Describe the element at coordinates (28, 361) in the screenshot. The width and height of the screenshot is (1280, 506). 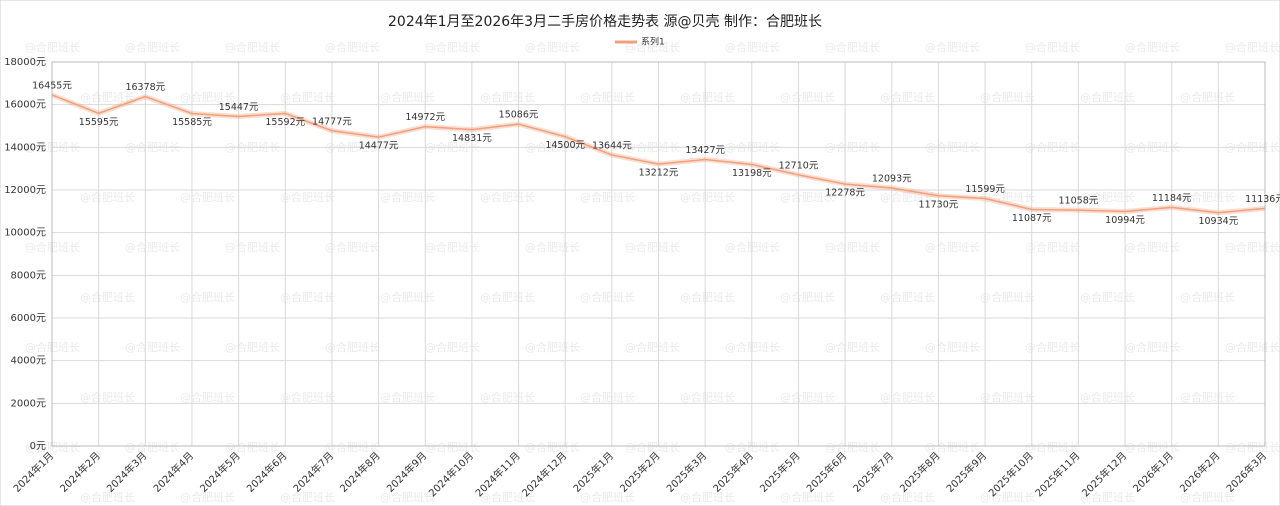
I see `y-tick-label: 4000元` at that location.